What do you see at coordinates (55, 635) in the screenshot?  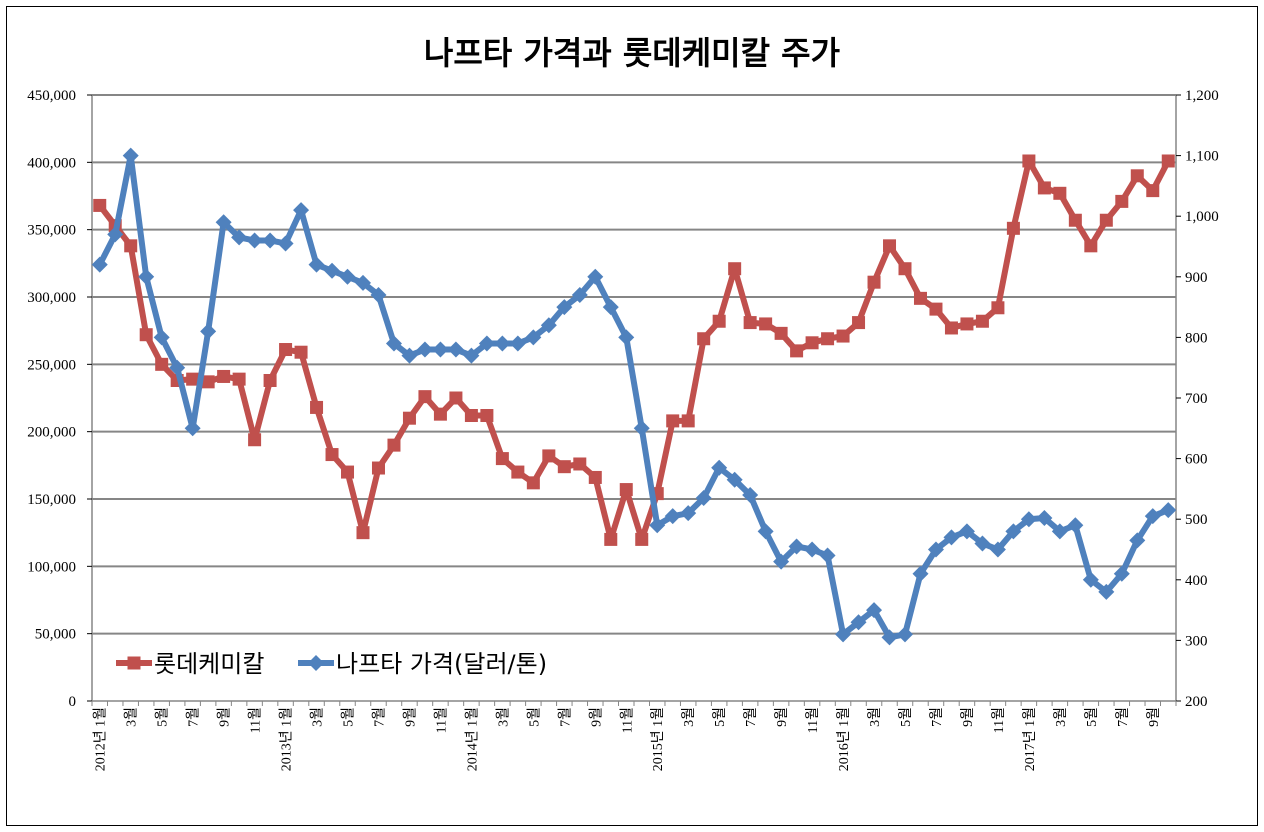 I see `left-tick-label: 50,000` at bounding box center [55, 635].